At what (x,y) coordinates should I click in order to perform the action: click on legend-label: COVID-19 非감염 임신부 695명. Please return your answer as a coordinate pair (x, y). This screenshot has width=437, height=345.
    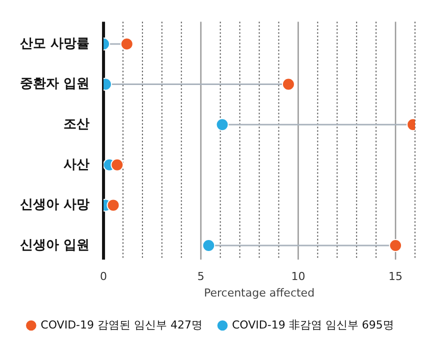
    Looking at the image, I should click on (313, 325).